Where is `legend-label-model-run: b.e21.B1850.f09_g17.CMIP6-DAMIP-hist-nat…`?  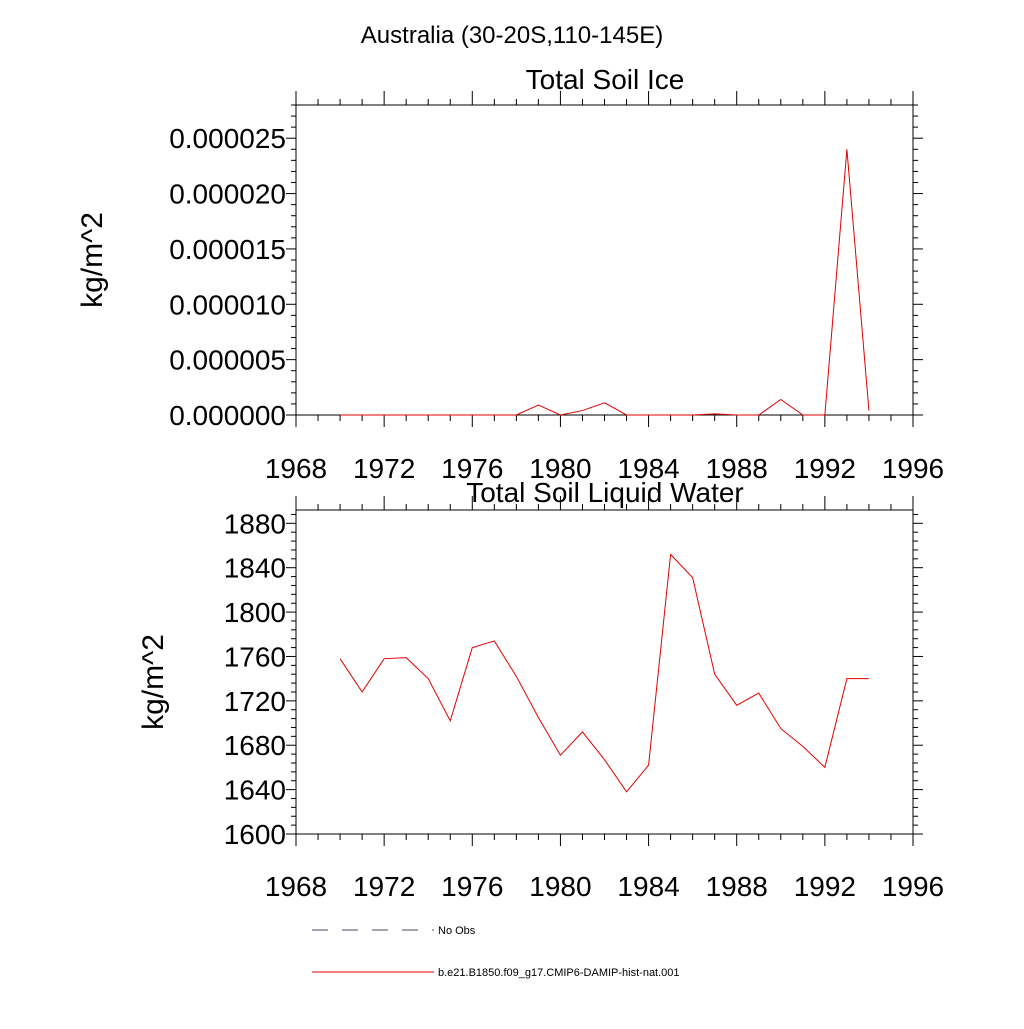
legend-label-model-run: b.e21.B1850.f09_g17.CMIP6-DAMIP-hist-nat… is located at coordinates (559, 973).